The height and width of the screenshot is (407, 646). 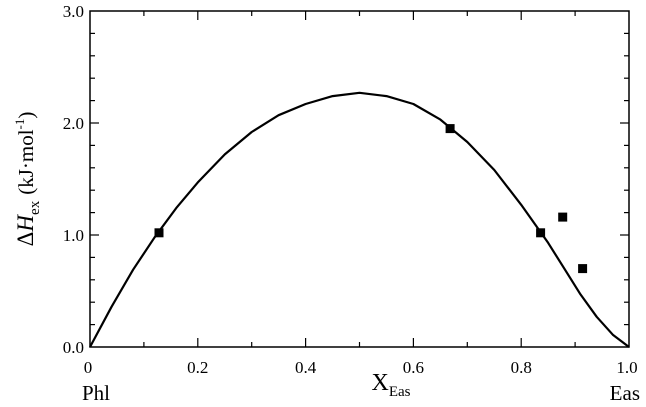 I want to click on y-axis-title-sub: ex, so click(x=35, y=207).